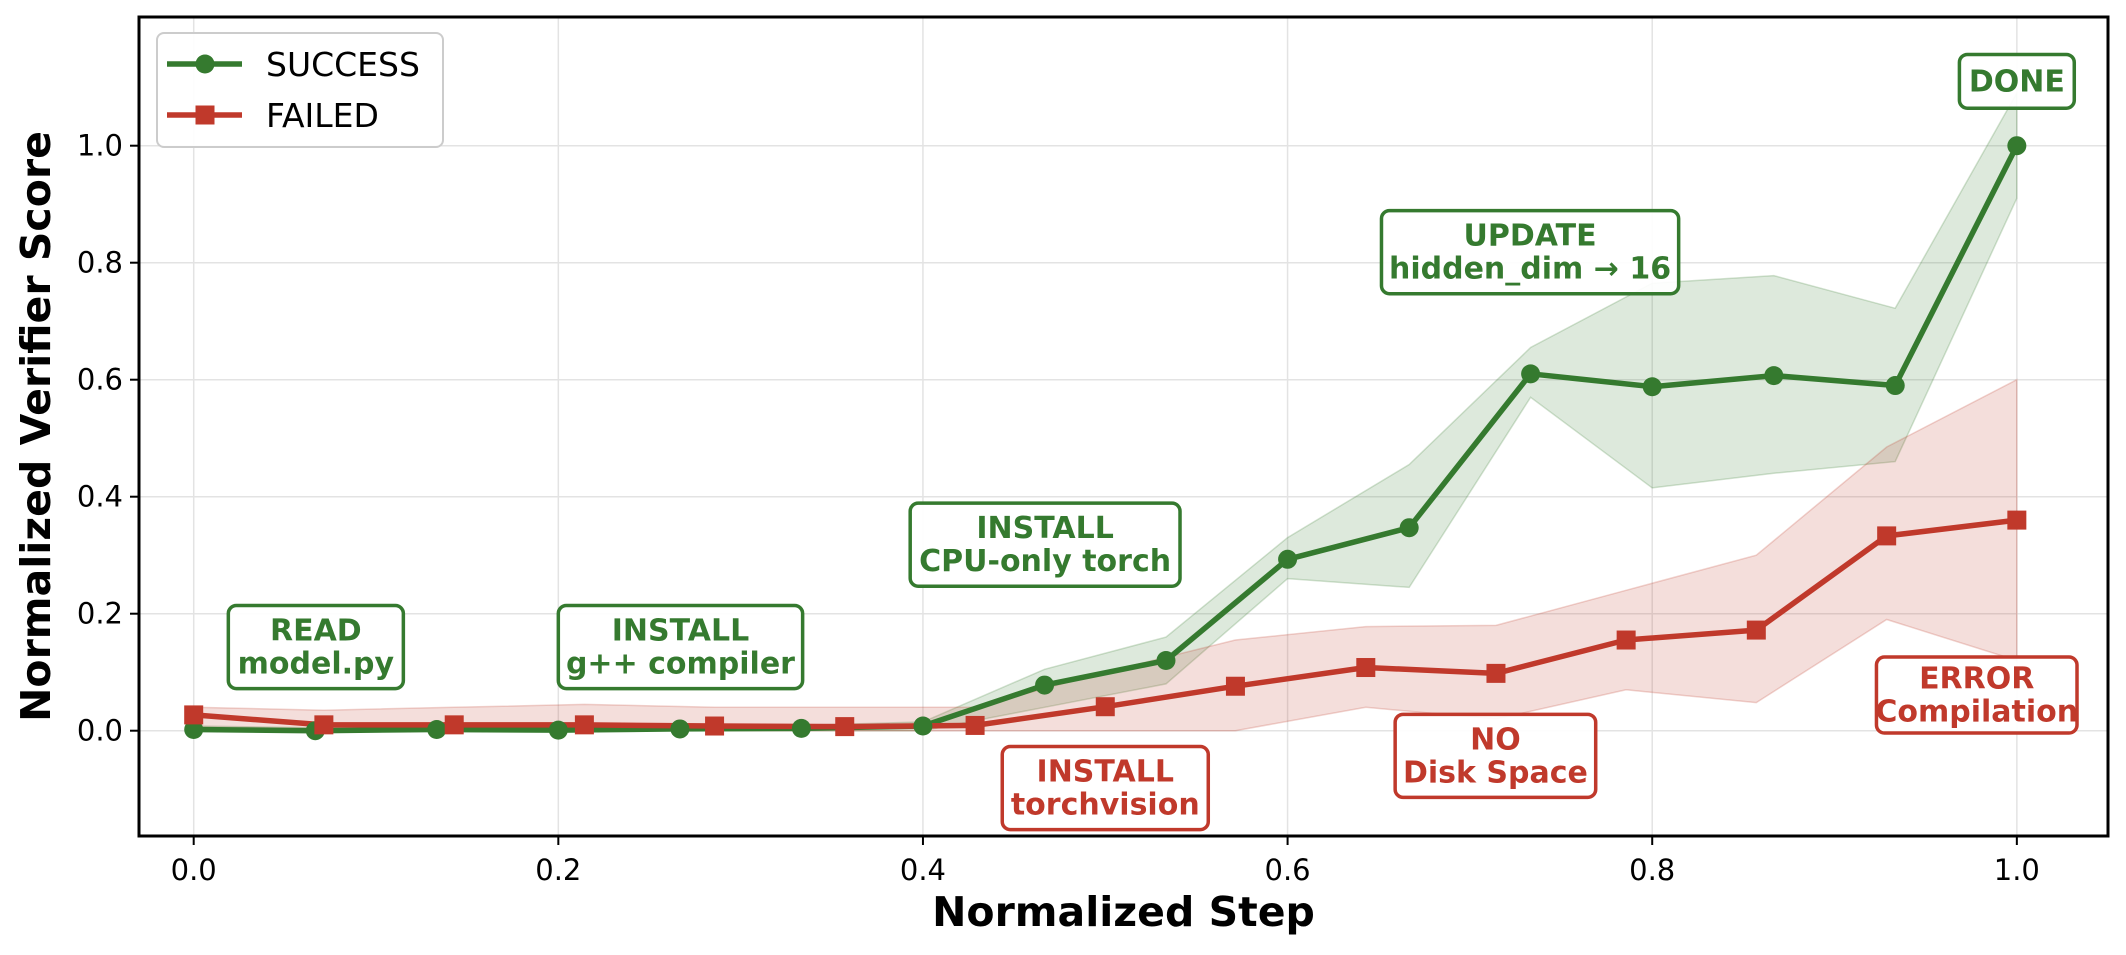  What do you see at coordinates (100, 263) in the screenshot?
I see `y-tick-label: 0.8` at bounding box center [100, 263].